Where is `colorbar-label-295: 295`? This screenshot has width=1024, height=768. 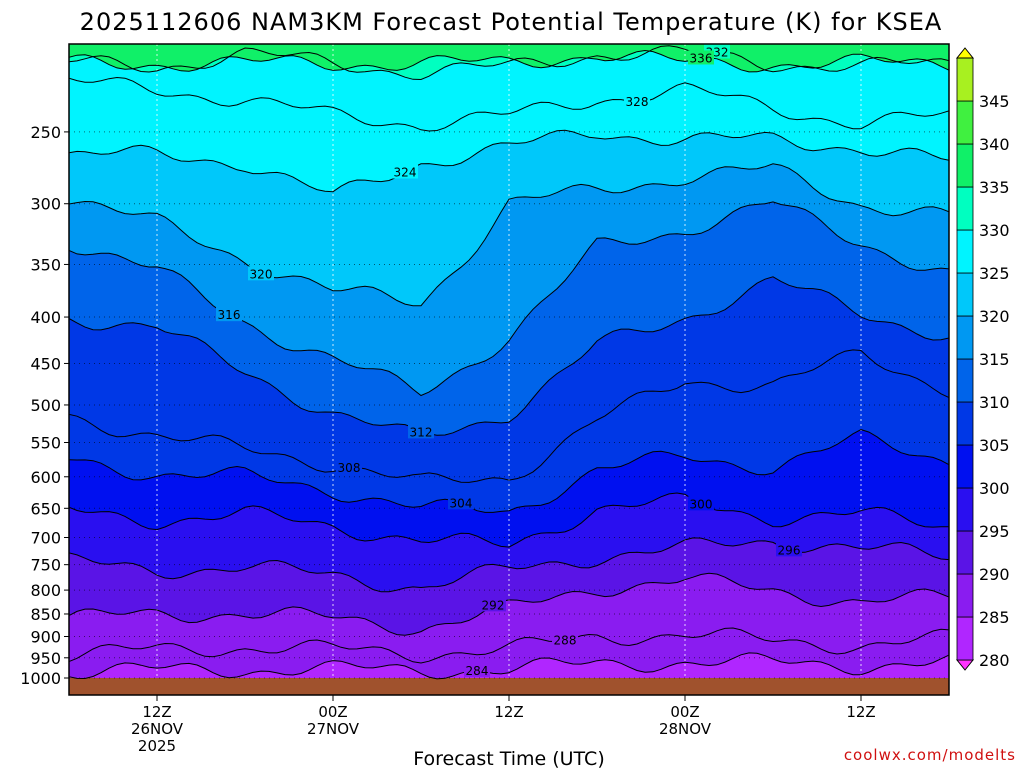
colorbar-label-295: 295 is located at coordinates (994, 531).